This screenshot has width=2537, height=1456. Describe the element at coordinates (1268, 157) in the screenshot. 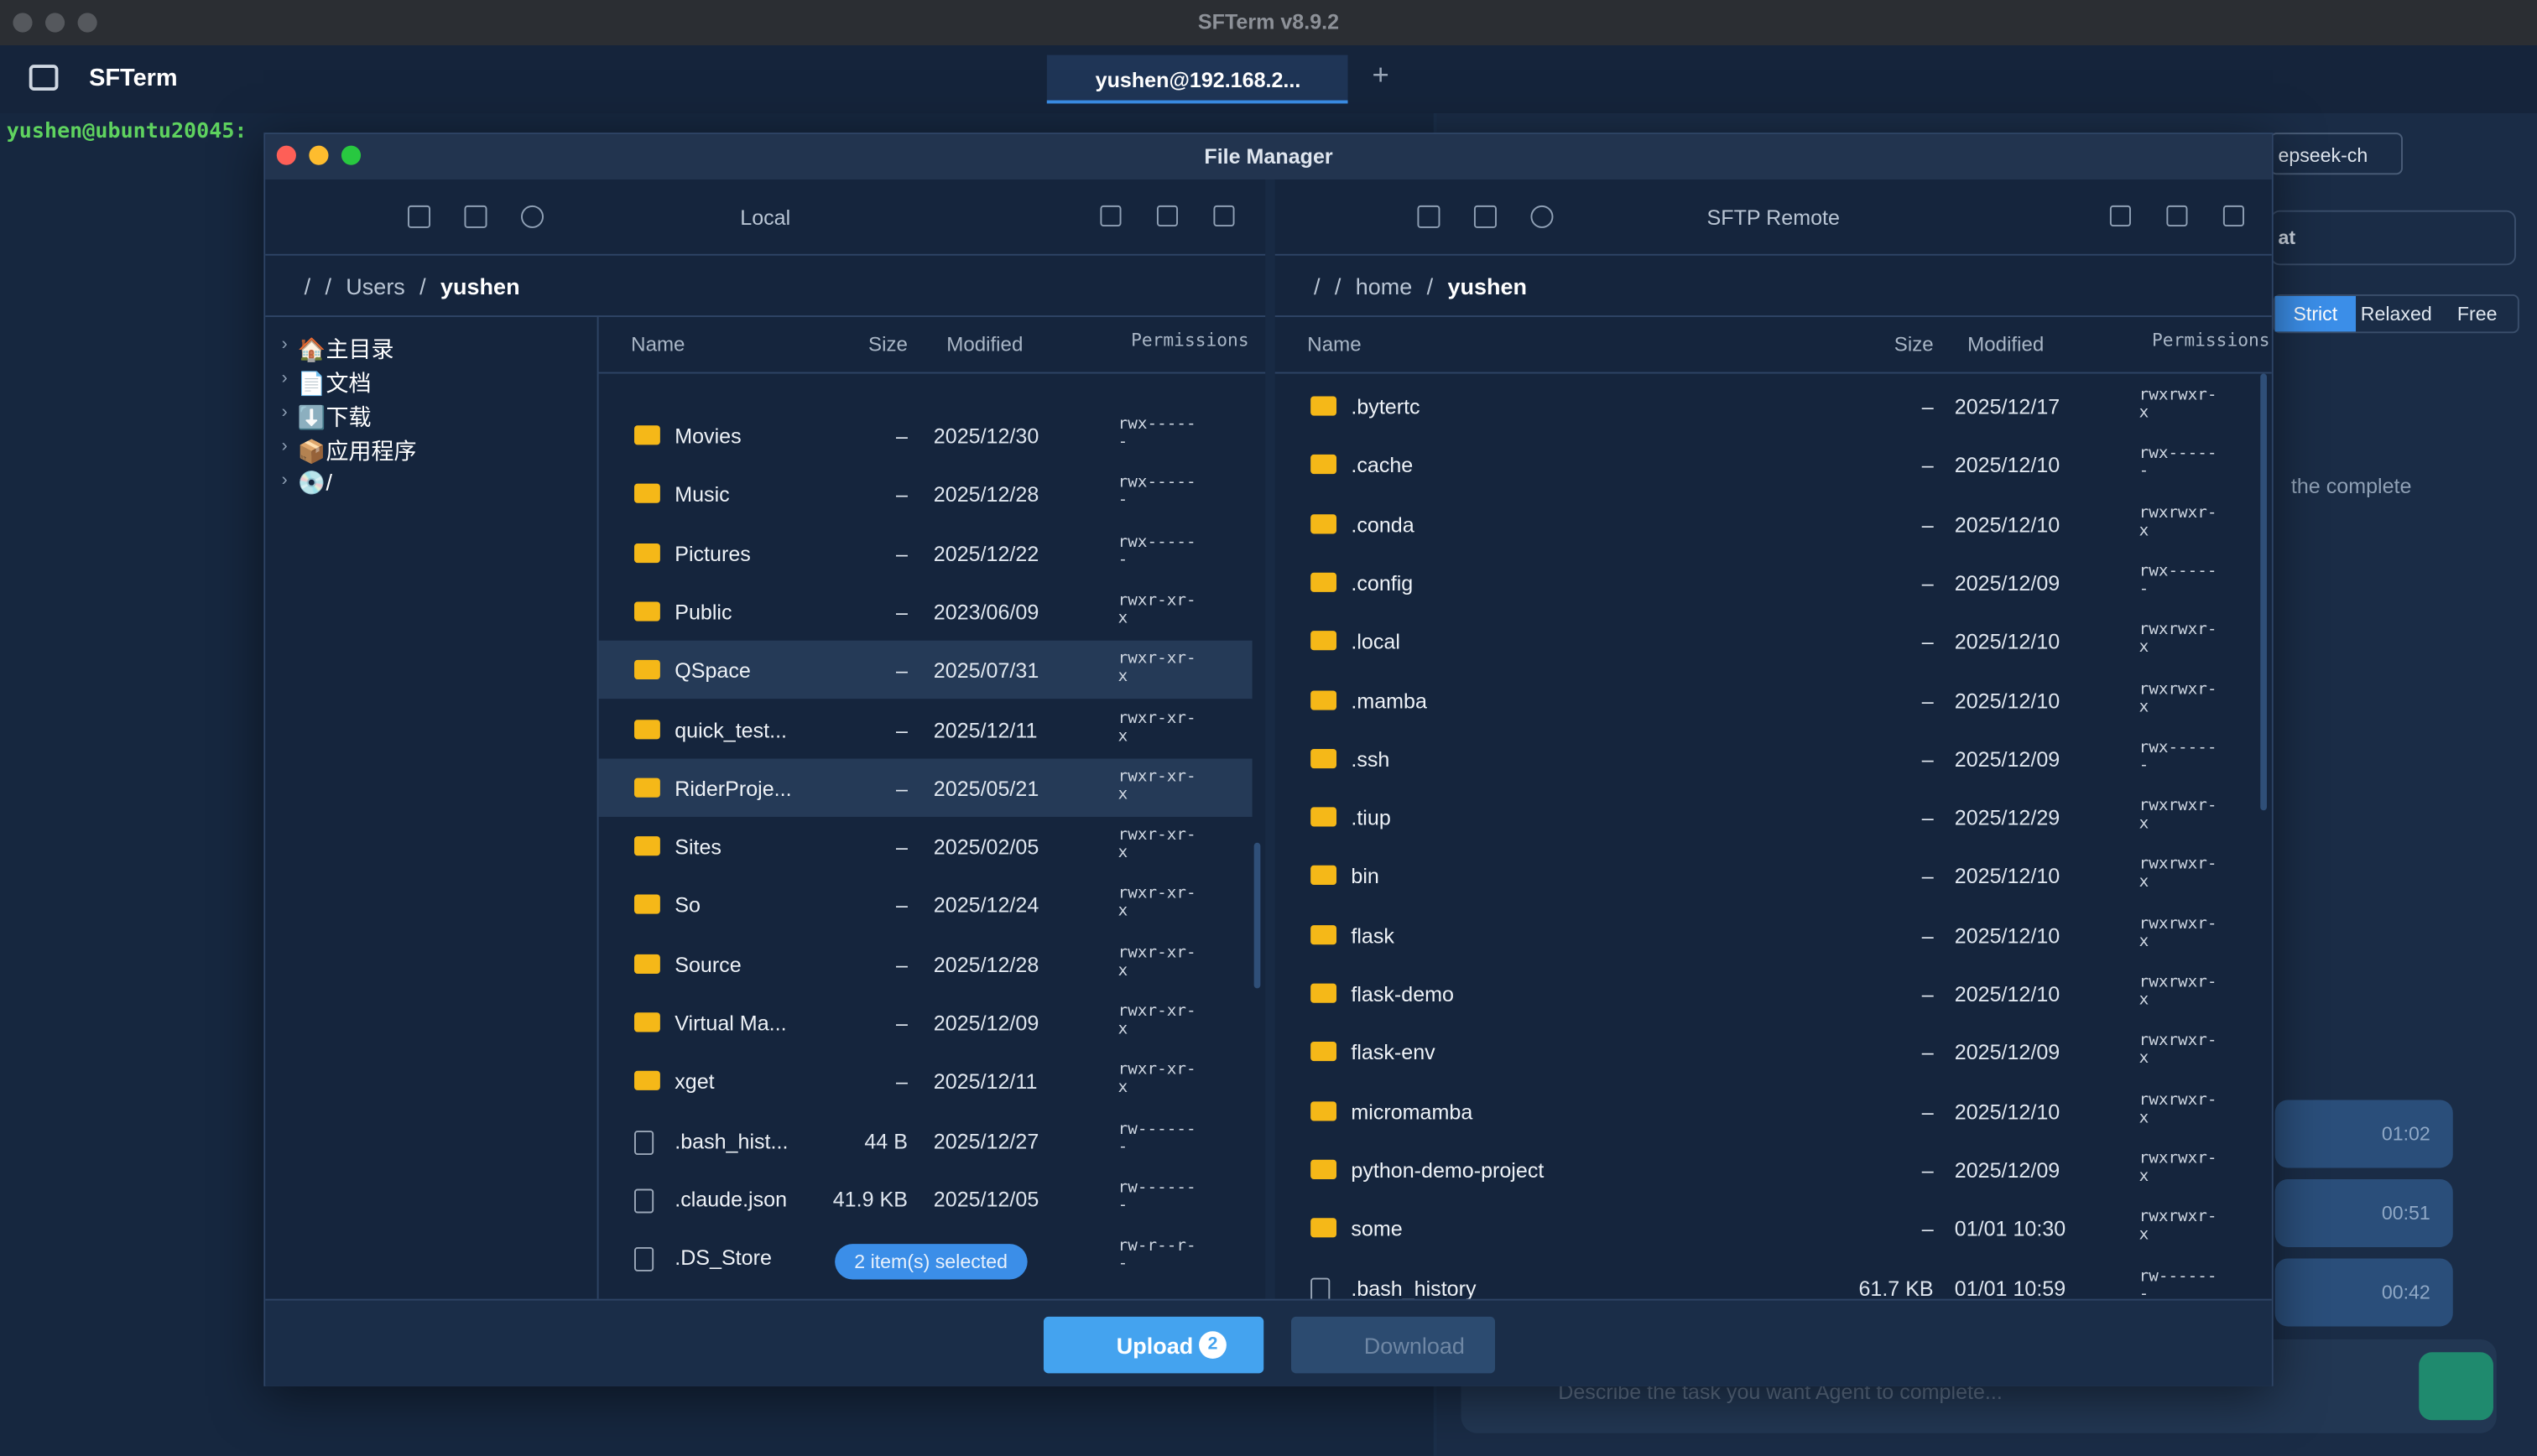

I see `fm-title-bar: File Manager` at that location.